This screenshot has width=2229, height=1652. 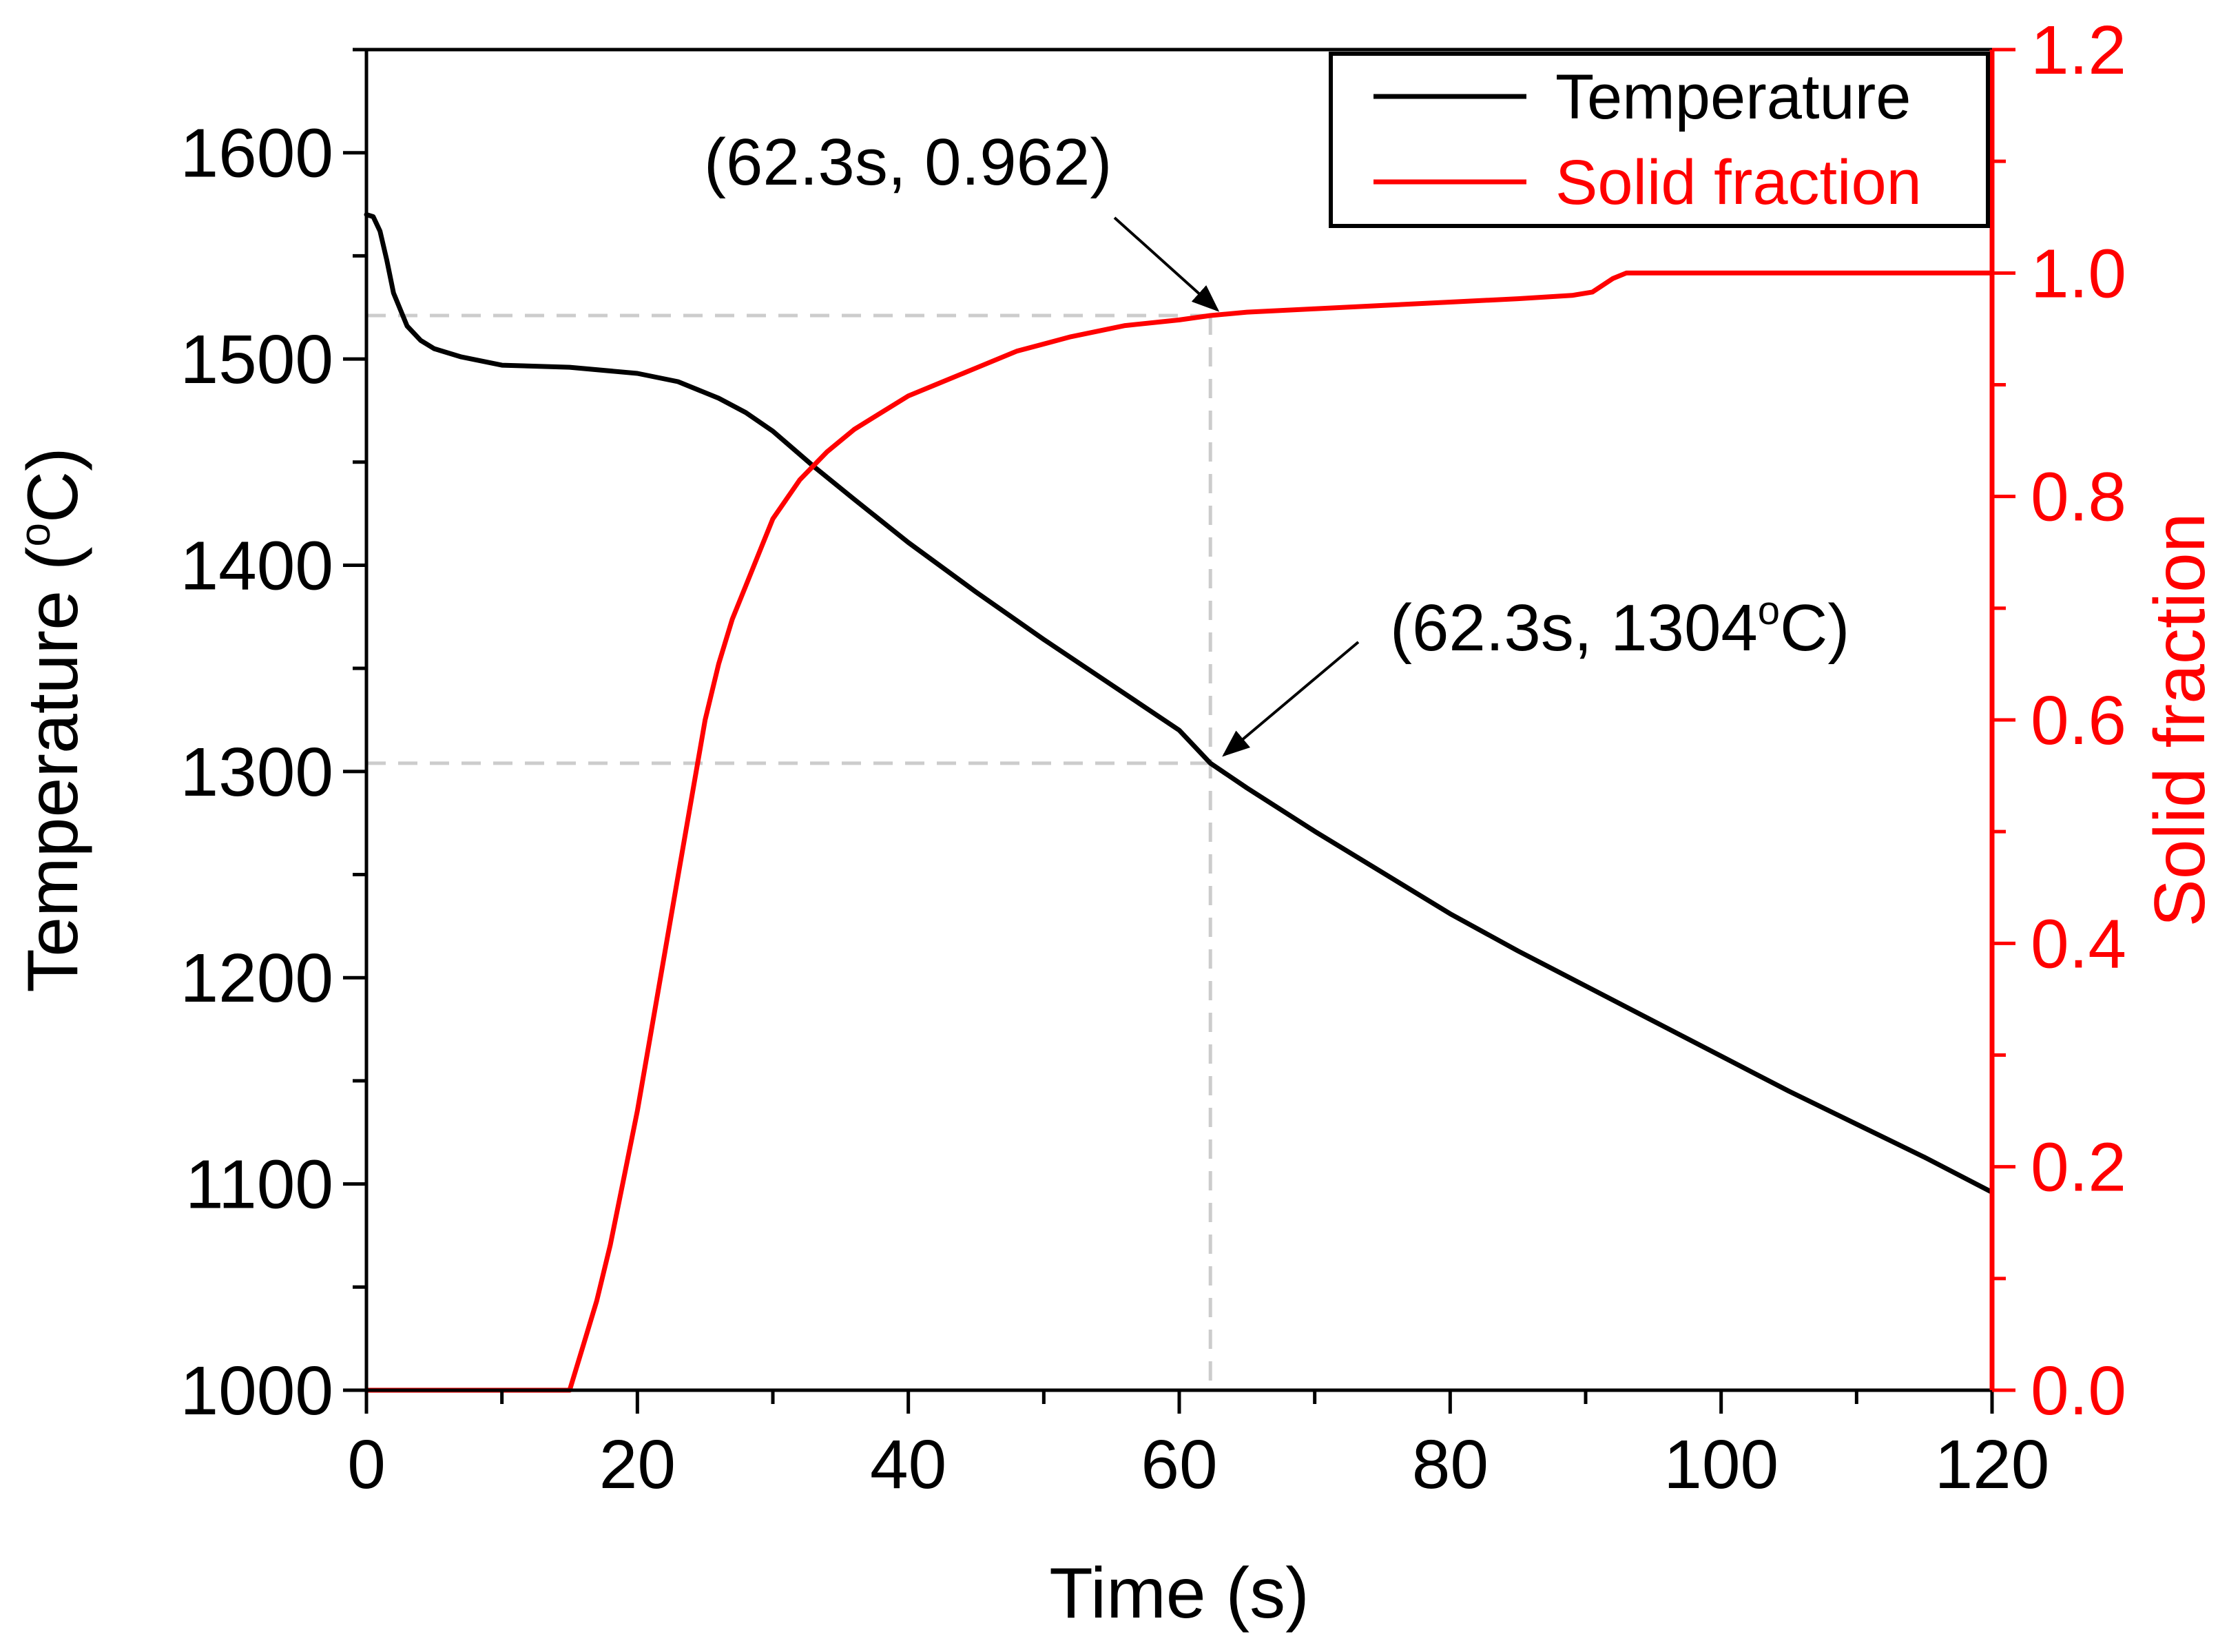 I want to click on x-tick-label: 120, so click(x=1992, y=1464).